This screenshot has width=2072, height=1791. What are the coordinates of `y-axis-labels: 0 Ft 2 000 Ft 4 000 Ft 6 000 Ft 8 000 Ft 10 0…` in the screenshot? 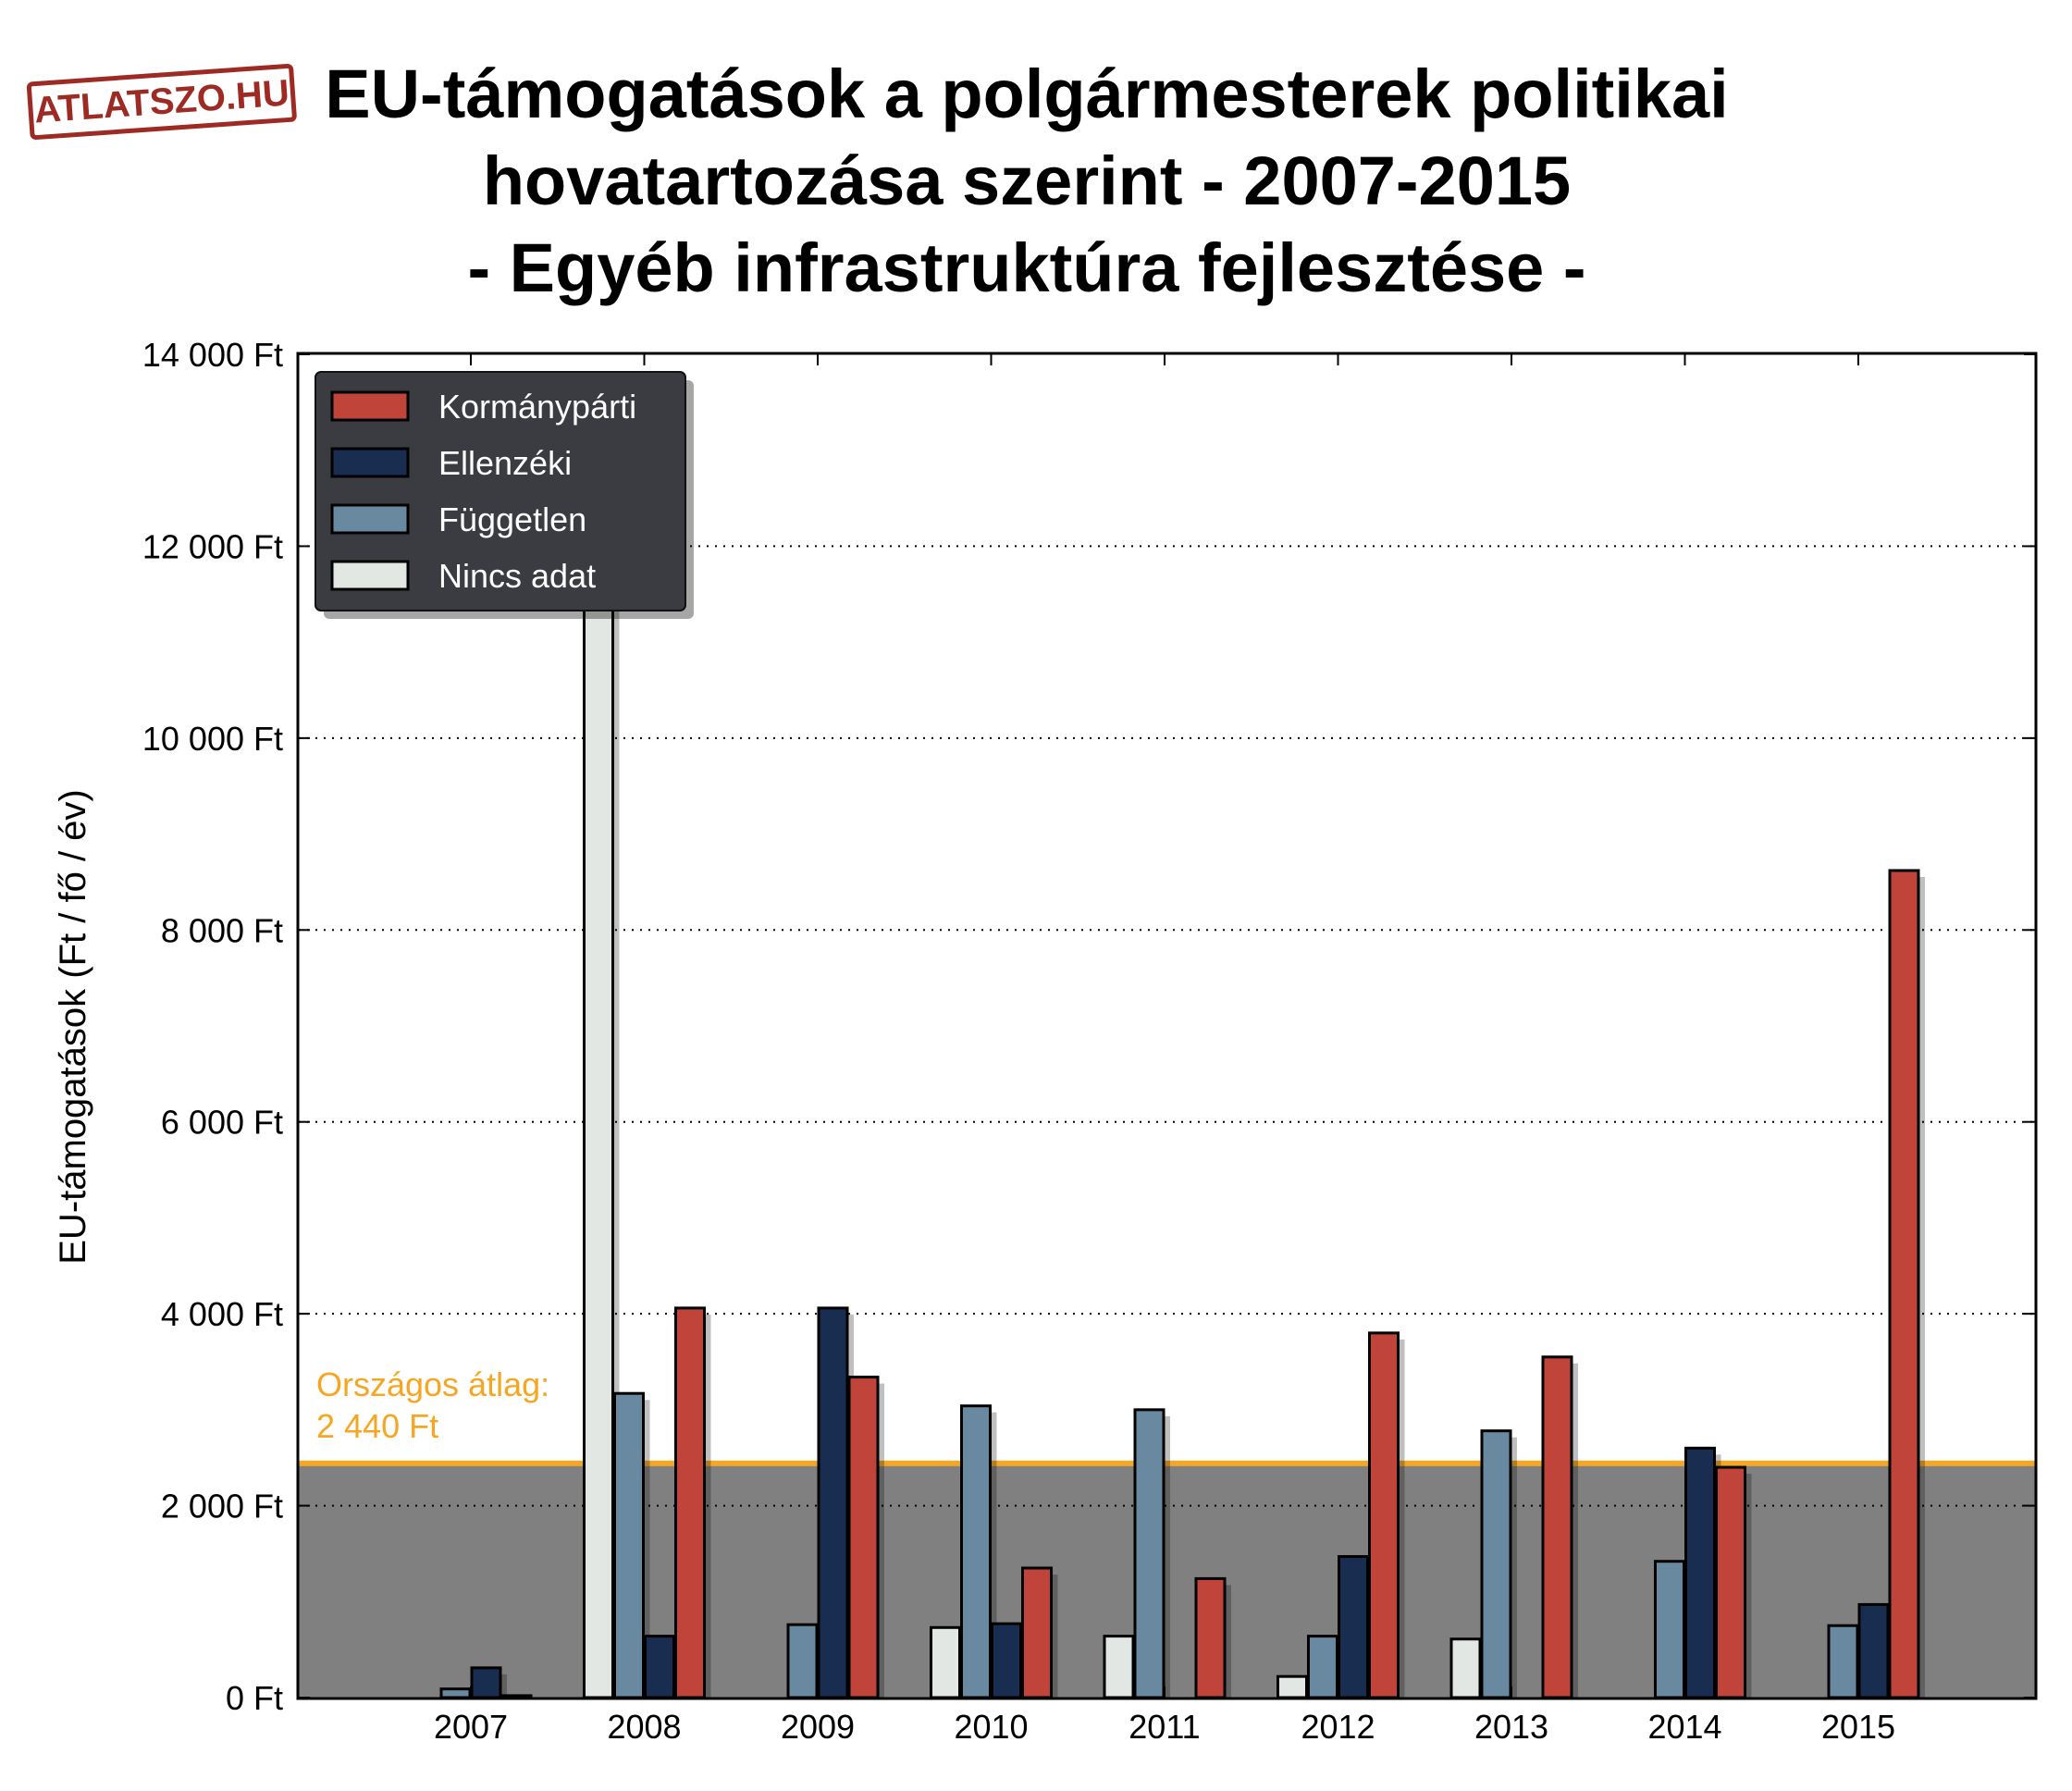 It's located at (213, 1026).